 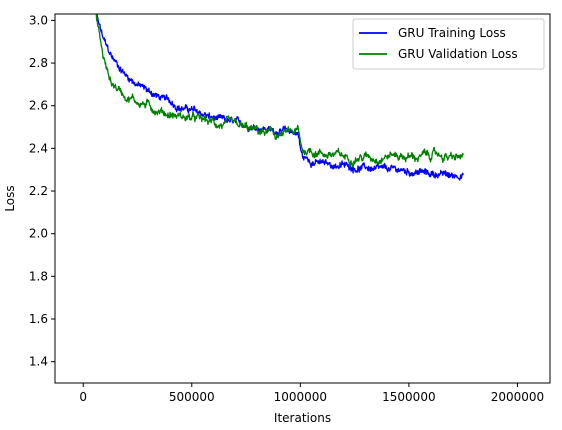 I want to click on y-tick-label: 2.6, so click(x=38, y=106).